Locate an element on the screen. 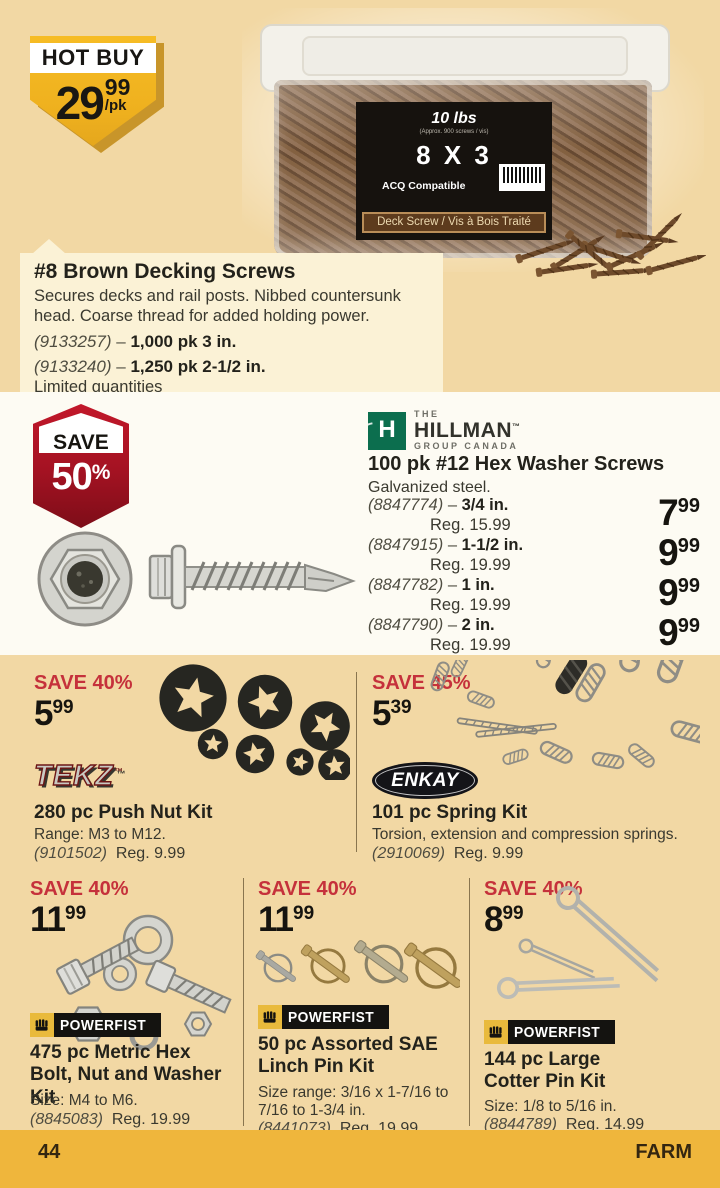 The width and height of the screenshot is (720, 1188). row-sku: (8847782) is located at coordinates (406, 585).